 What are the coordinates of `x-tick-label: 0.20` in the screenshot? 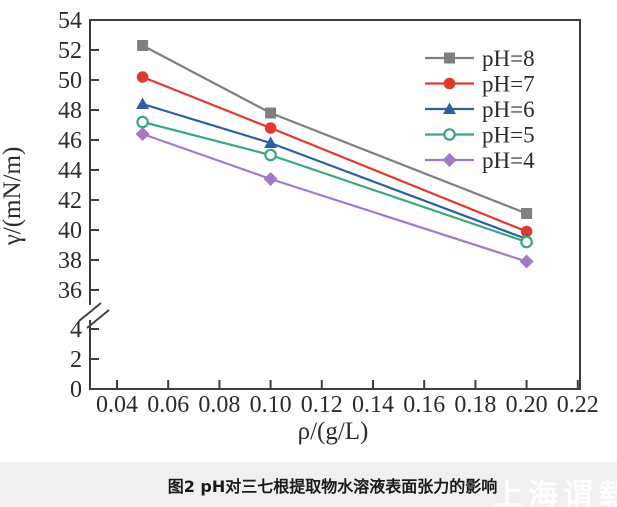 It's located at (527, 405).